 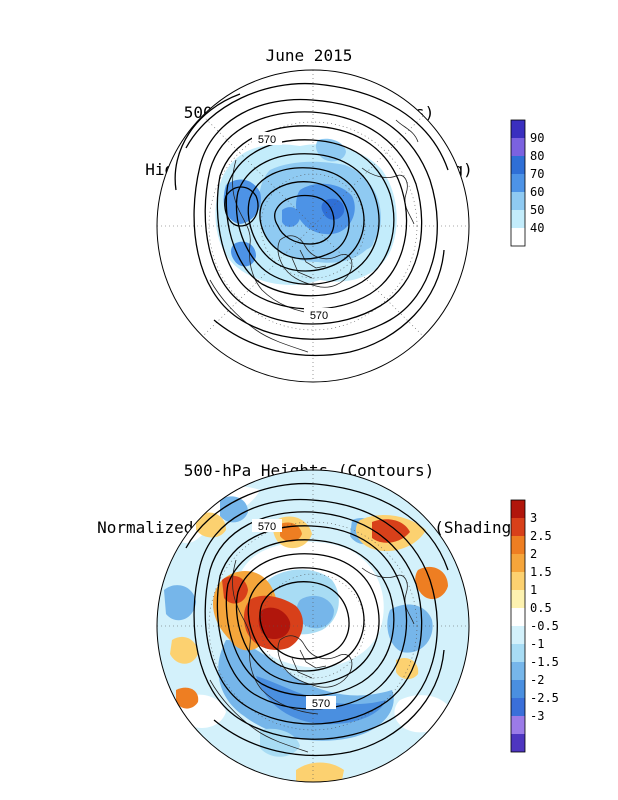 I want to click on top-colorbar-label-50: 50, so click(x=537, y=210).